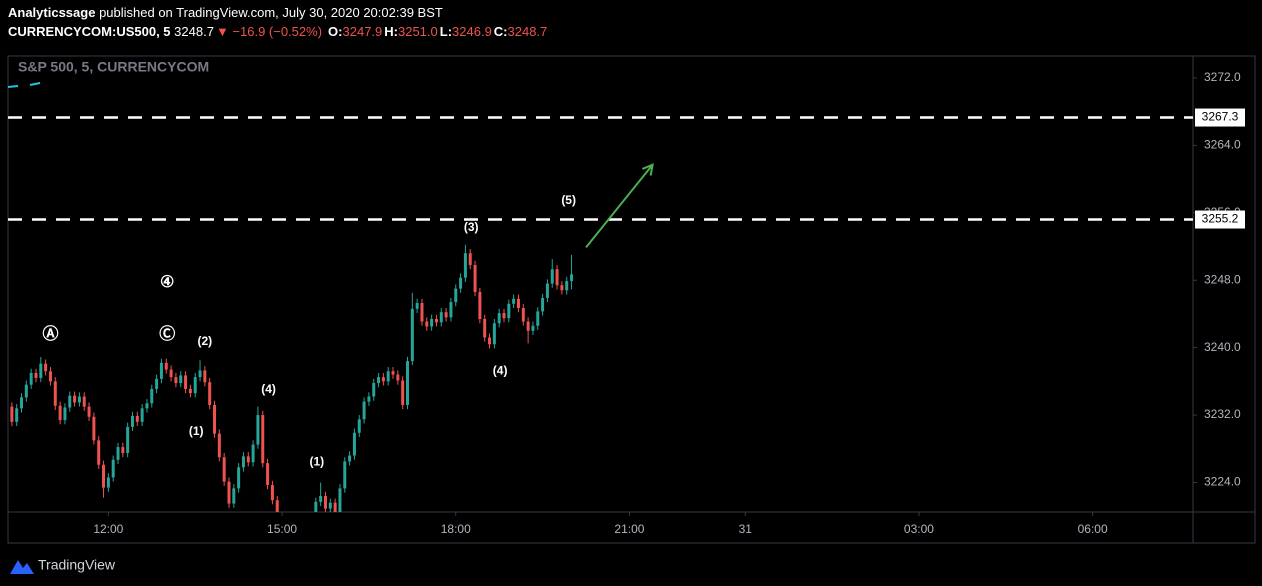 The image size is (1262, 586). I want to click on wave-label: ④, so click(167, 282).